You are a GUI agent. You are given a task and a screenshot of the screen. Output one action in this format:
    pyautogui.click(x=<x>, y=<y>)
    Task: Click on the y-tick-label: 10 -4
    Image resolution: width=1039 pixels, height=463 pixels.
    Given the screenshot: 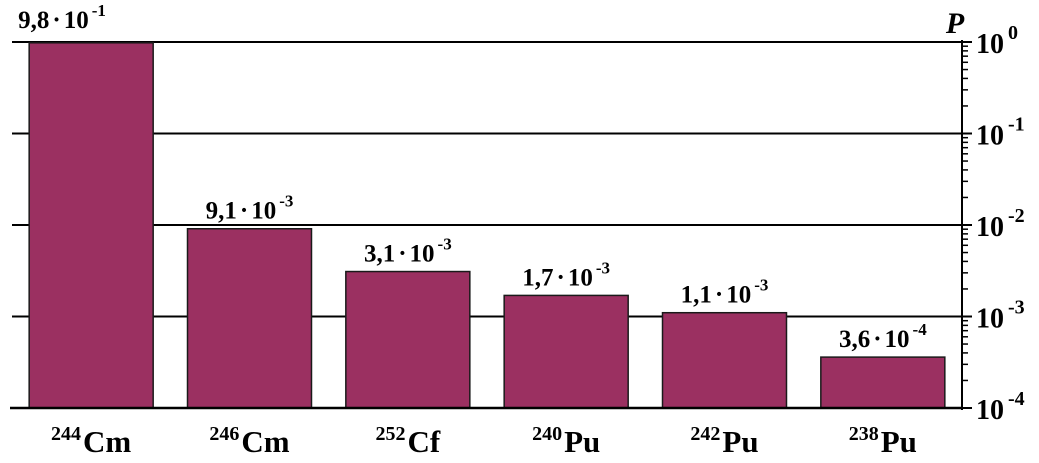 What is the action you would take?
    pyautogui.click(x=1000, y=407)
    